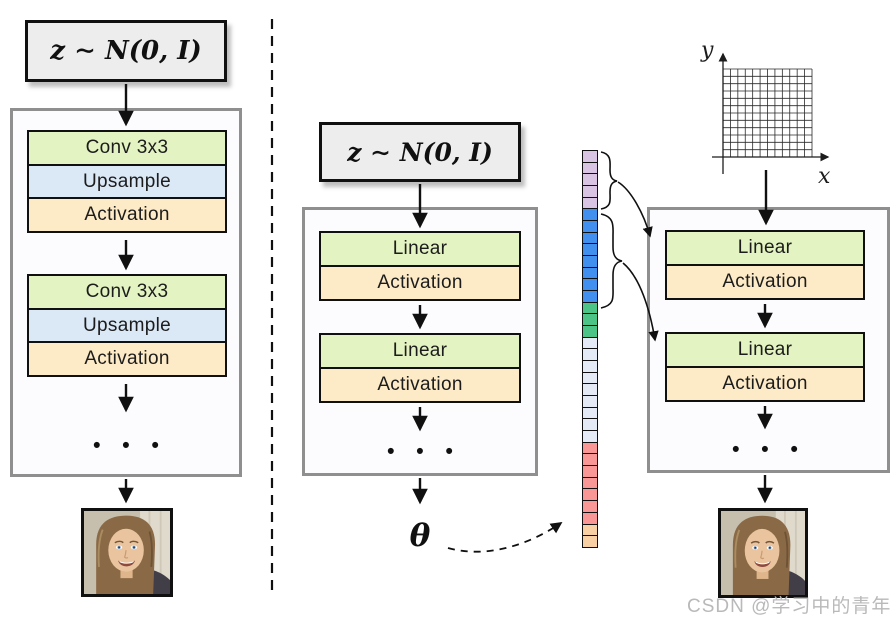  What do you see at coordinates (707, 50) in the screenshot?
I see `y-axis-label: y` at bounding box center [707, 50].